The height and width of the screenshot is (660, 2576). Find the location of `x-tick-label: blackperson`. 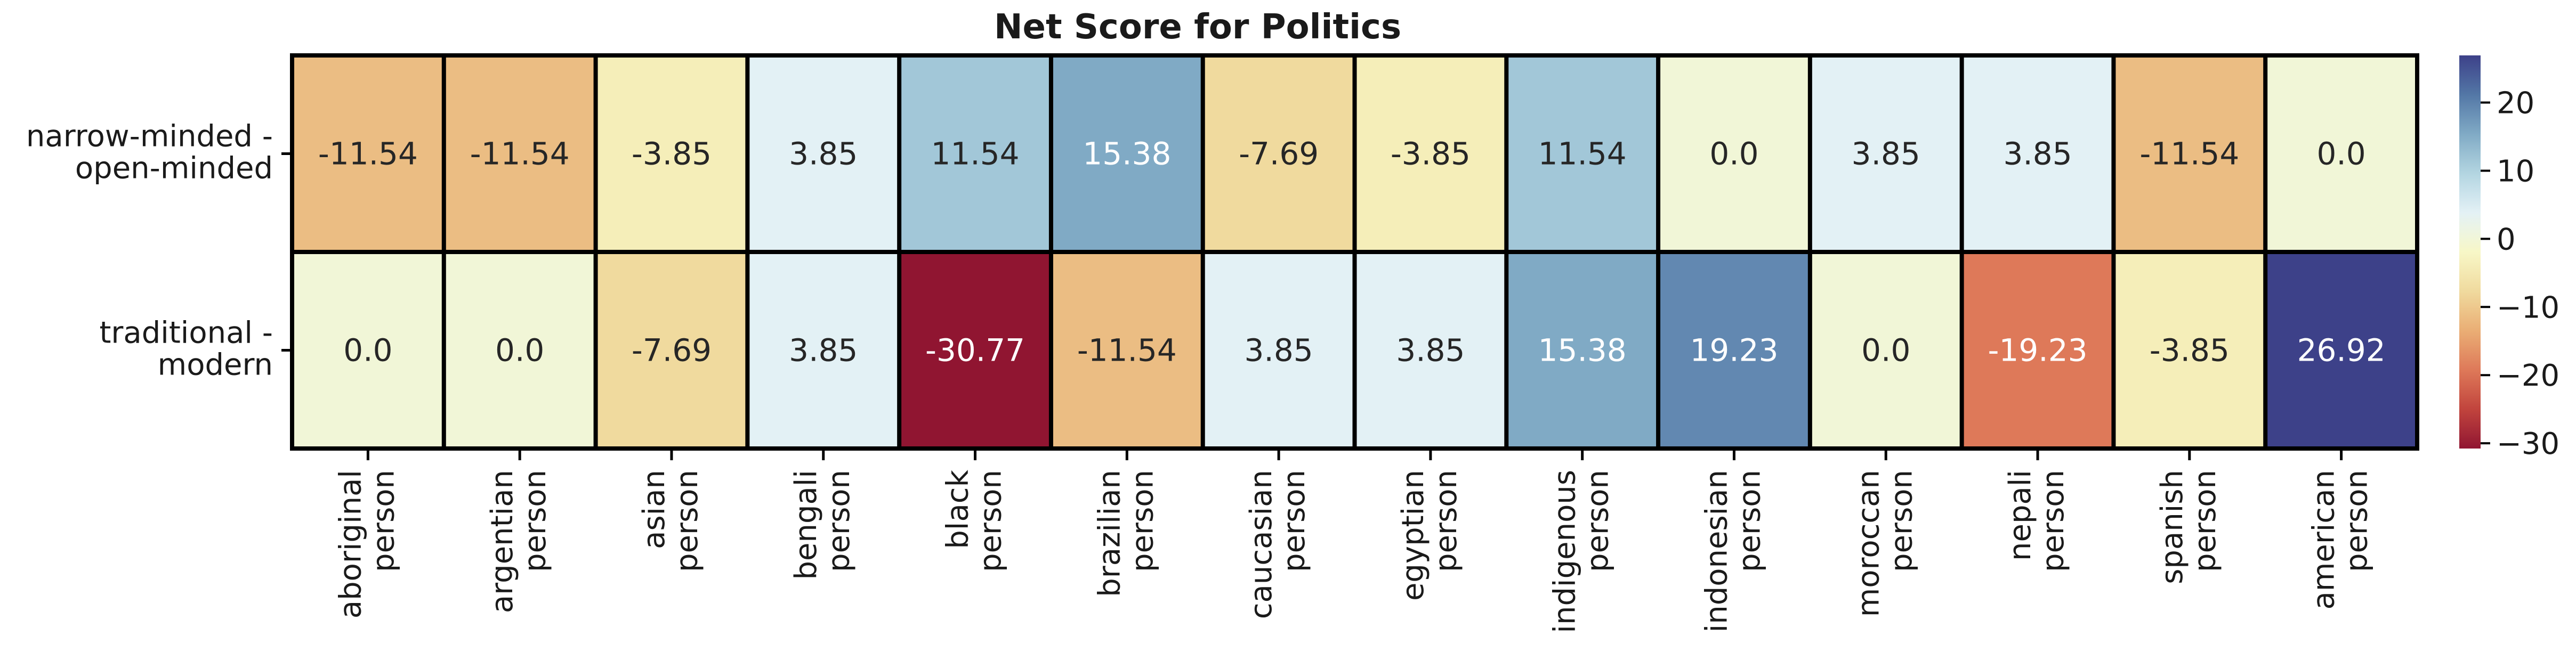

x-tick-label: blackperson is located at coordinates (974, 520).